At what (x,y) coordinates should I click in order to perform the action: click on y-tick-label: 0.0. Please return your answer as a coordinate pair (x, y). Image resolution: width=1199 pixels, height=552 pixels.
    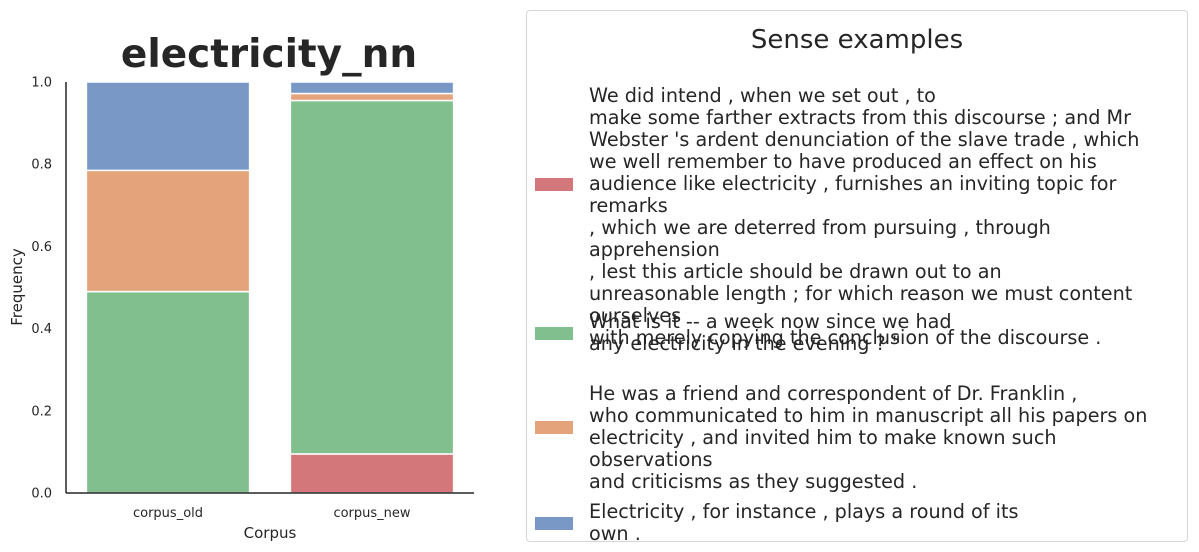
    Looking at the image, I should click on (41, 494).